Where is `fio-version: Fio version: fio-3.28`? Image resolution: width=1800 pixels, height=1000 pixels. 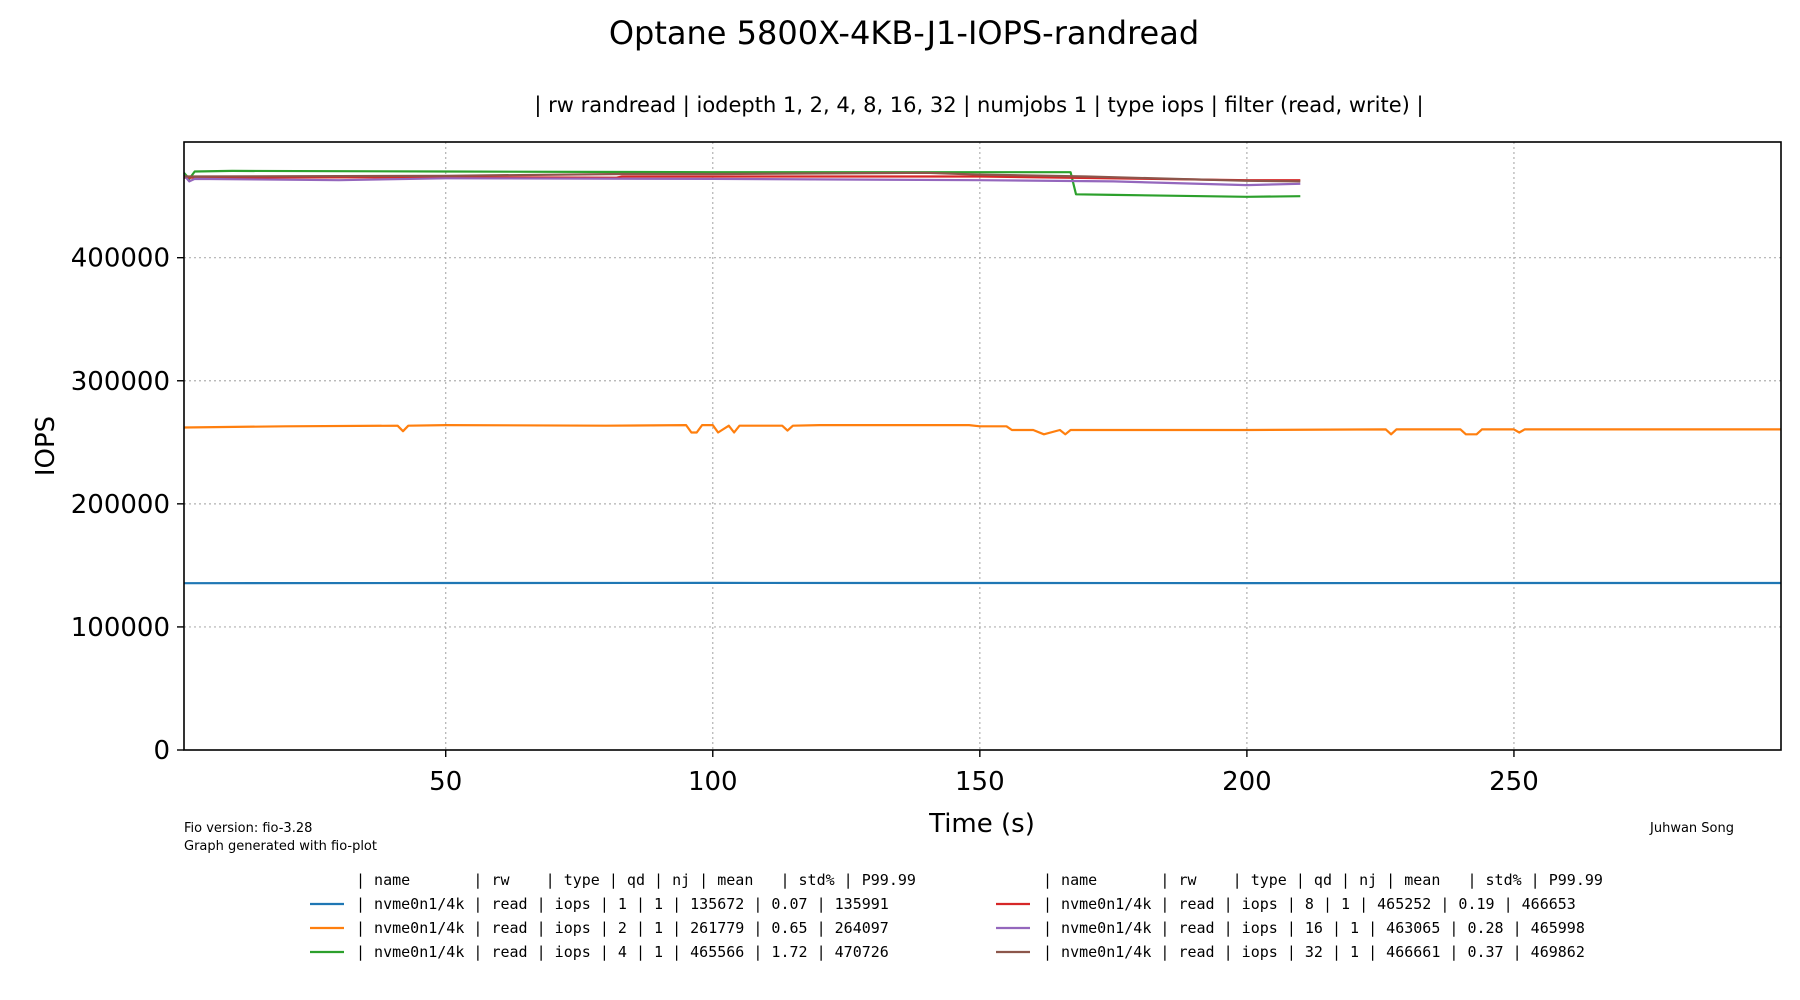
fio-version: Fio version: fio-3.28 is located at coordinates (248, 828).